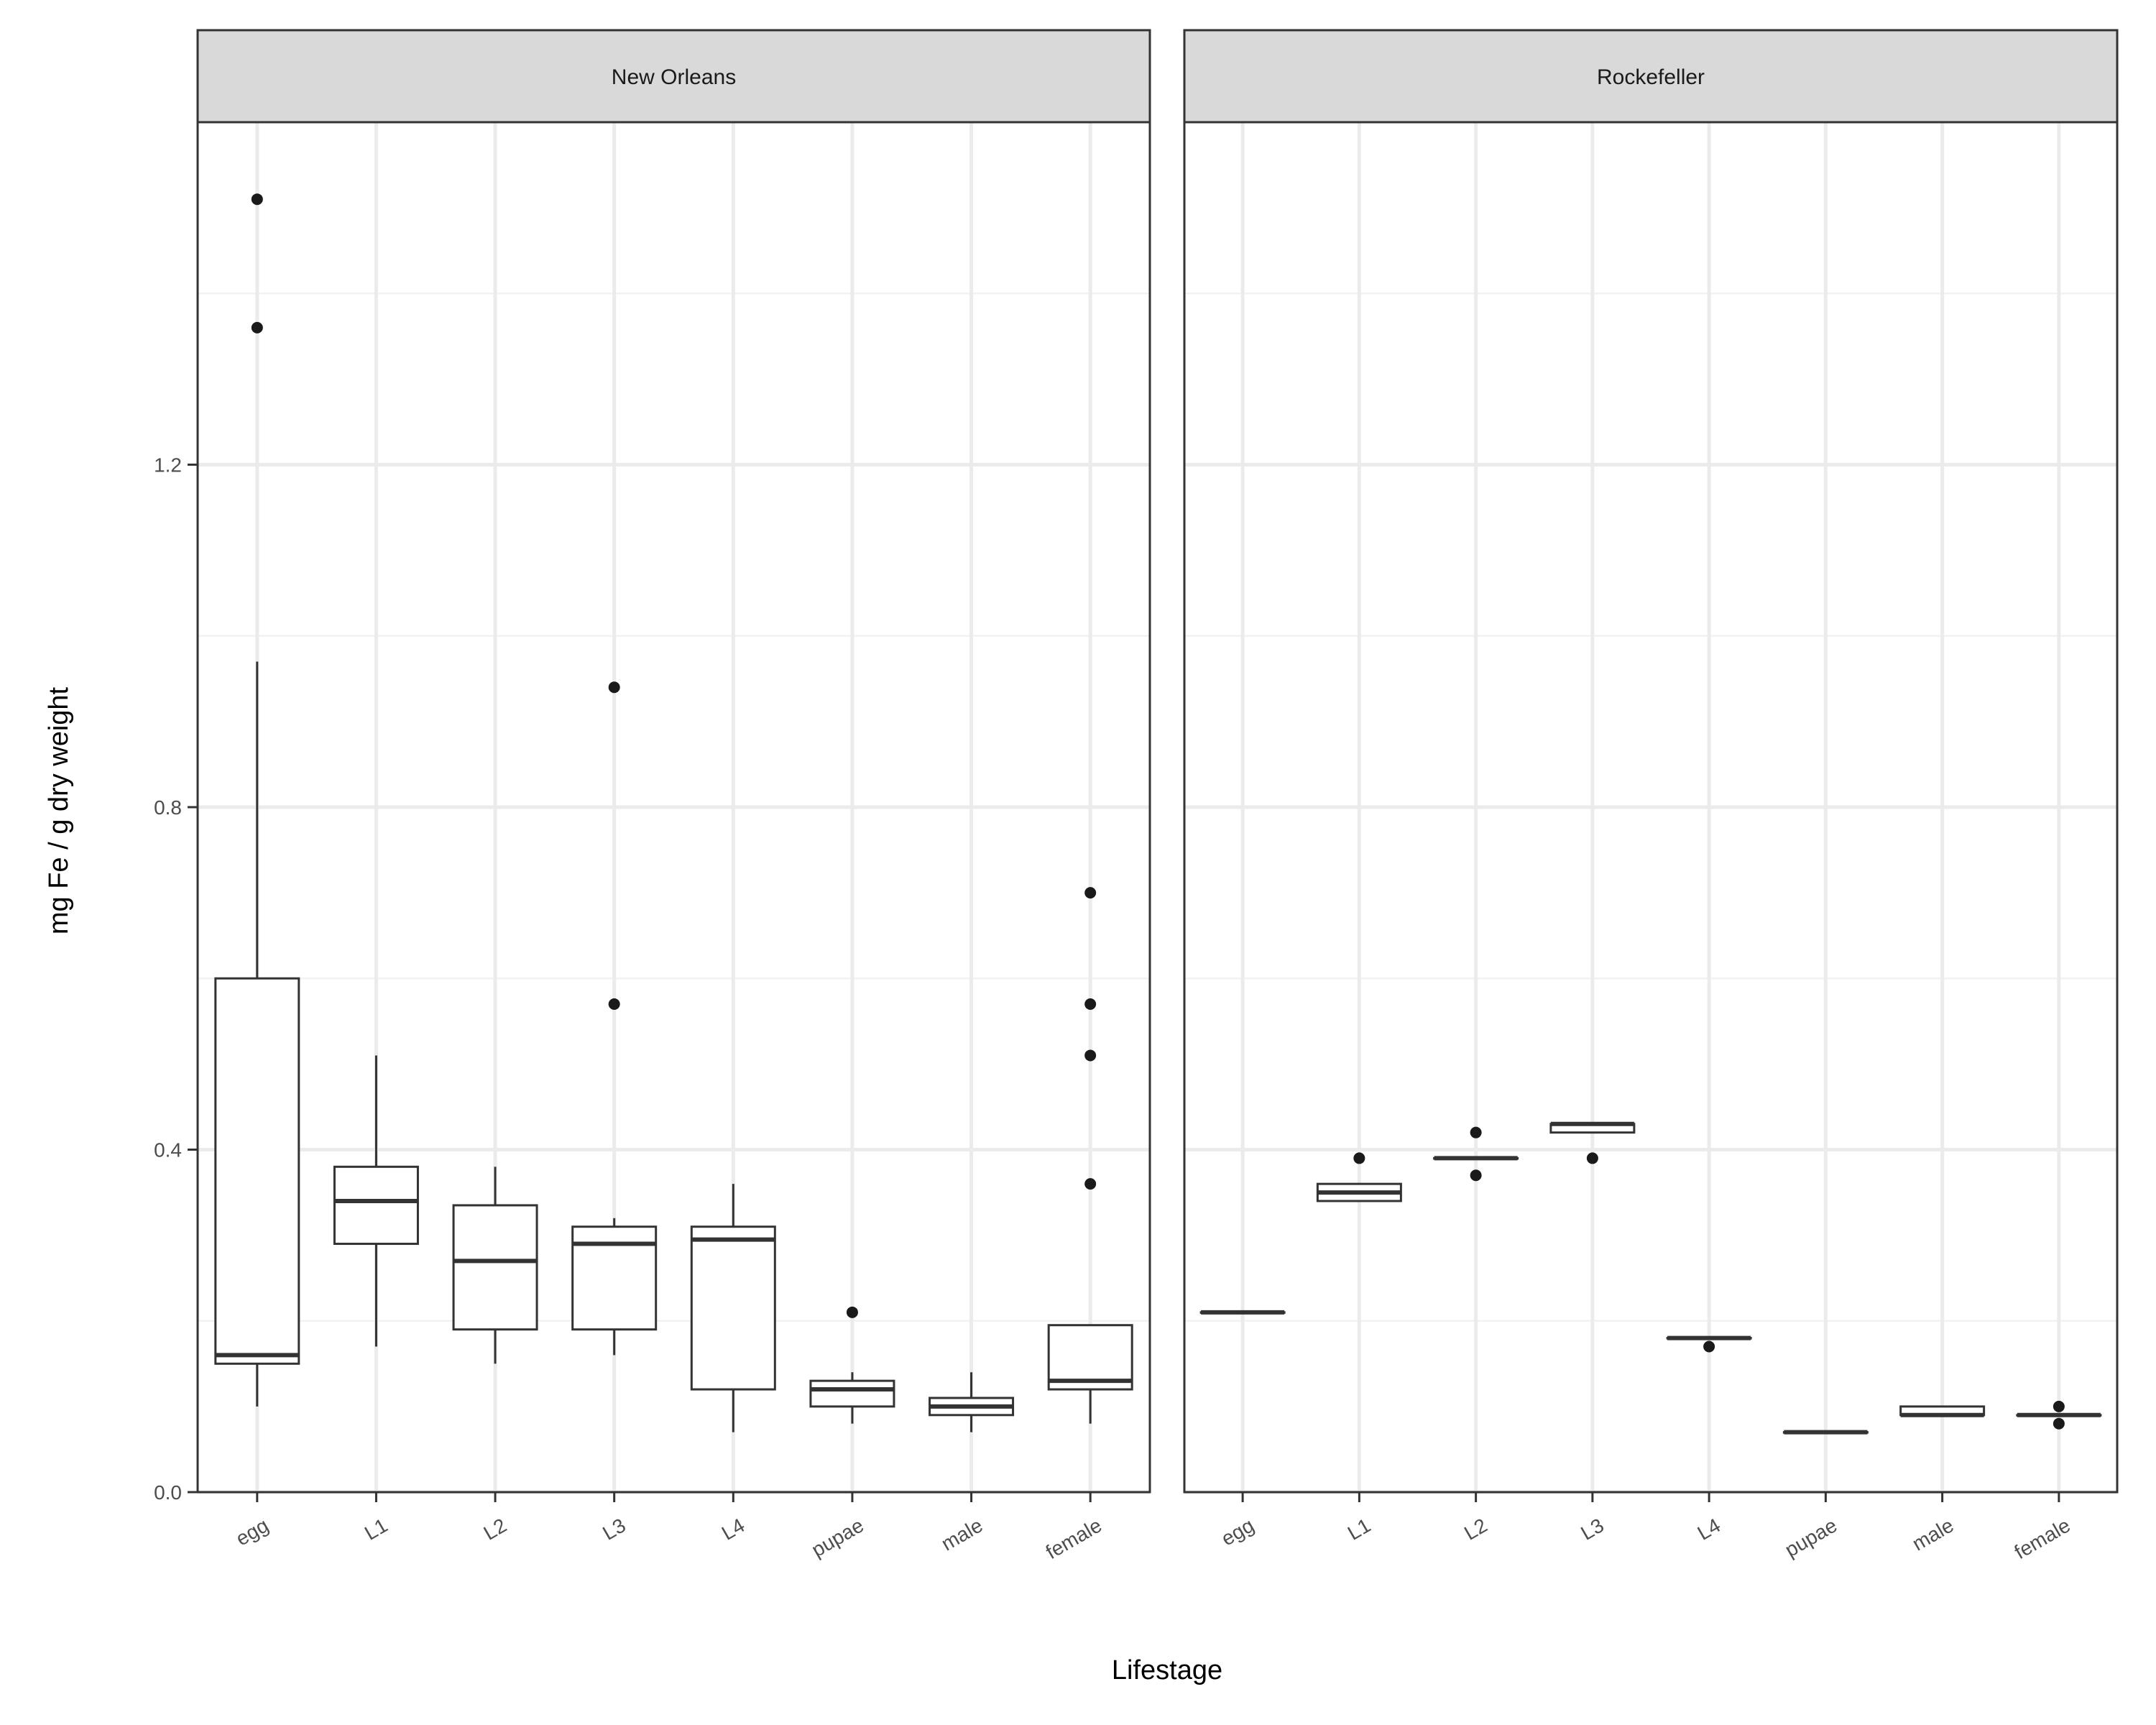 Image resolution: width=2156 pixels, height=1725 pixels. What do you see at coordinates (168, 465) in the screenshot?
I see `y-tick-label: 1.2` at bounding box center [168, 465].